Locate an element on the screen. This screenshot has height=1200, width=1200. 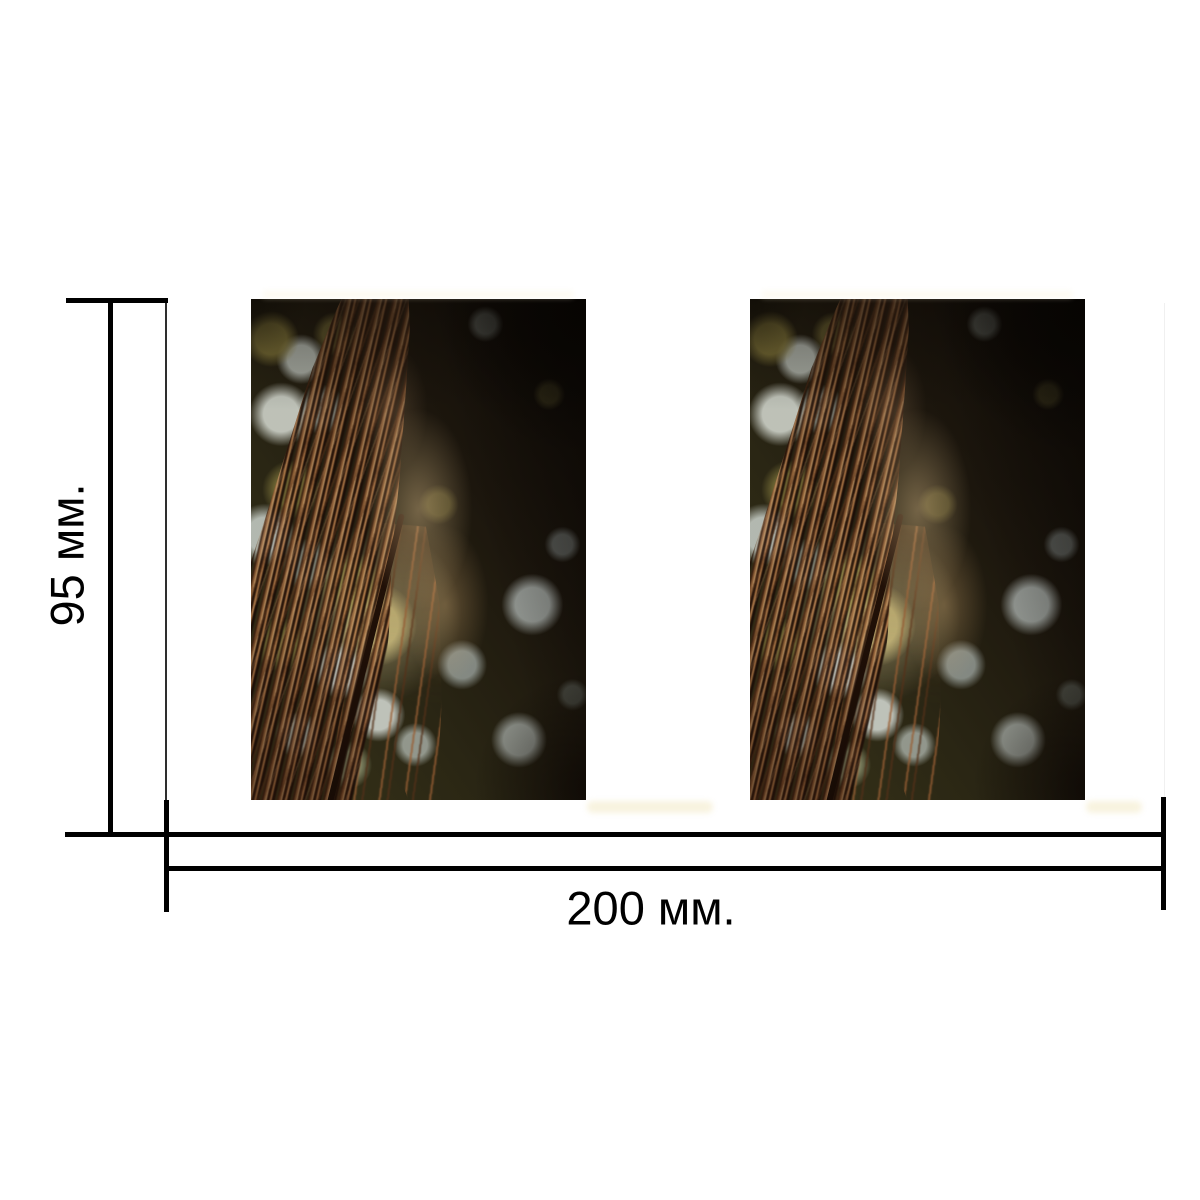
right-extension-line is located at coordinates (1164, 550).